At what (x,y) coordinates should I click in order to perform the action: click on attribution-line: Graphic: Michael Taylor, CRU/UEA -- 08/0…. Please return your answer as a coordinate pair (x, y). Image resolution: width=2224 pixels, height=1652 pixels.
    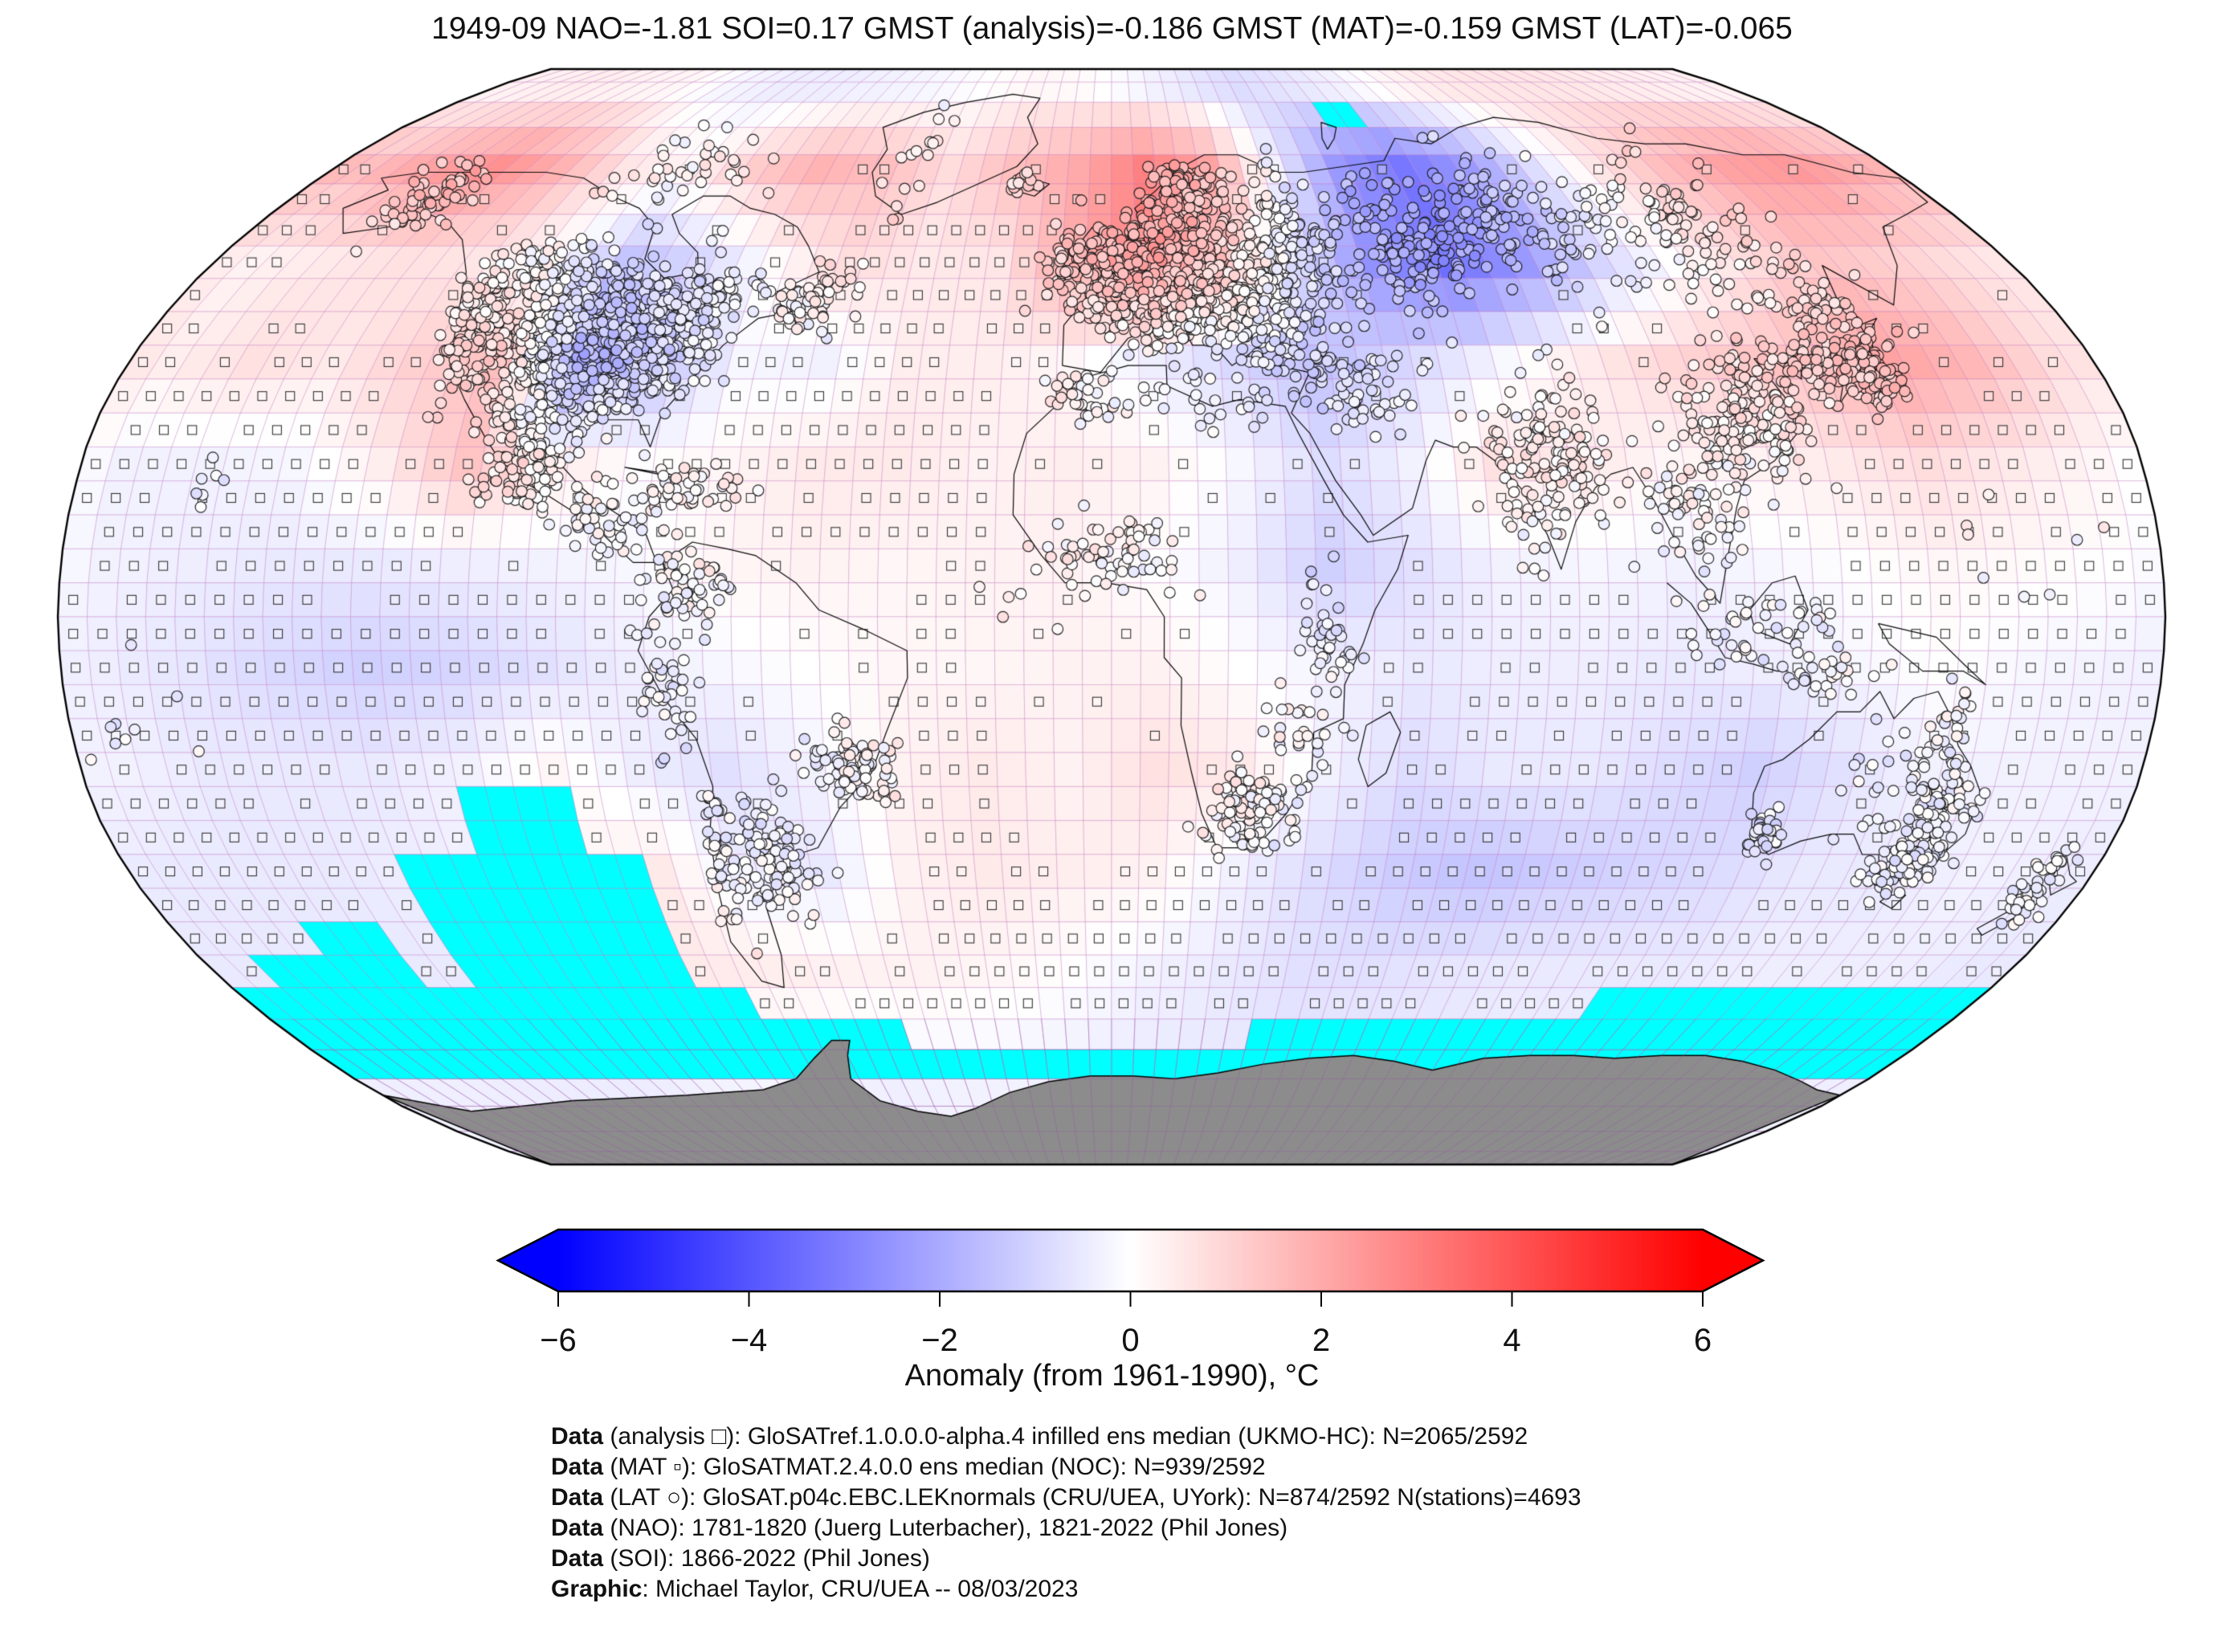
    Looking at the image, I should click on (815, 1589).